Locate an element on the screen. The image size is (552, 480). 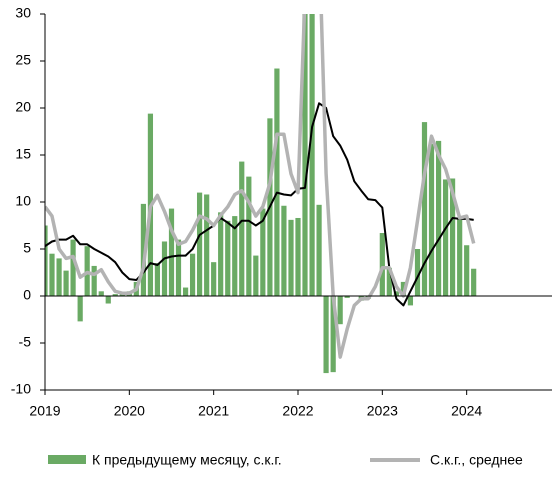
y-tick-label: 25 is located at coordinates (23, 60).